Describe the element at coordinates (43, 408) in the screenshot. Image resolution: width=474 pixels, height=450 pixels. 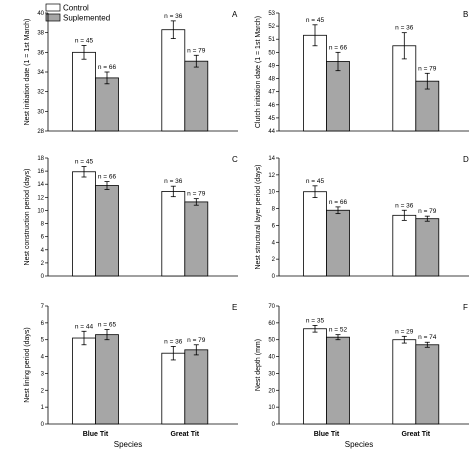
I see `y-tick-label: 1` at that location.